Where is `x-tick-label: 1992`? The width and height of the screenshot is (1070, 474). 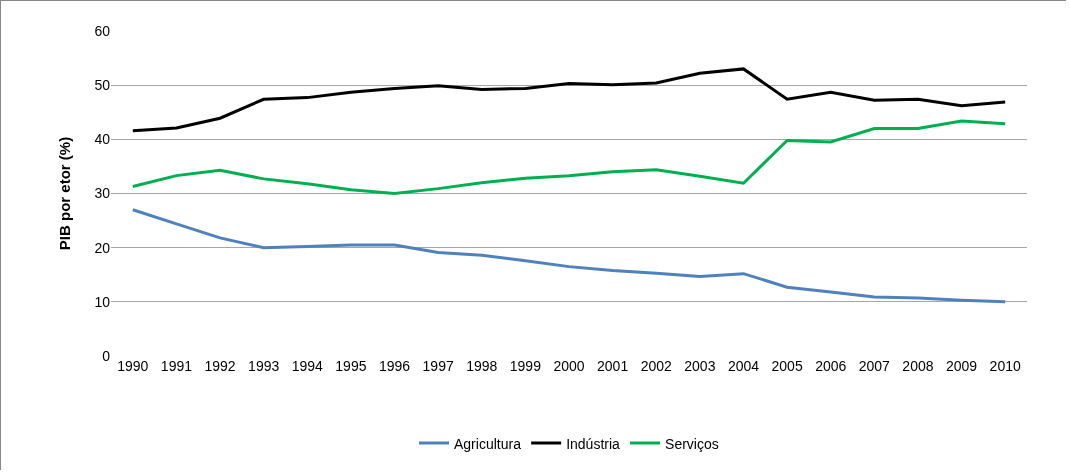 x-tick-label: 1992 is located at coordinates (220, 366).